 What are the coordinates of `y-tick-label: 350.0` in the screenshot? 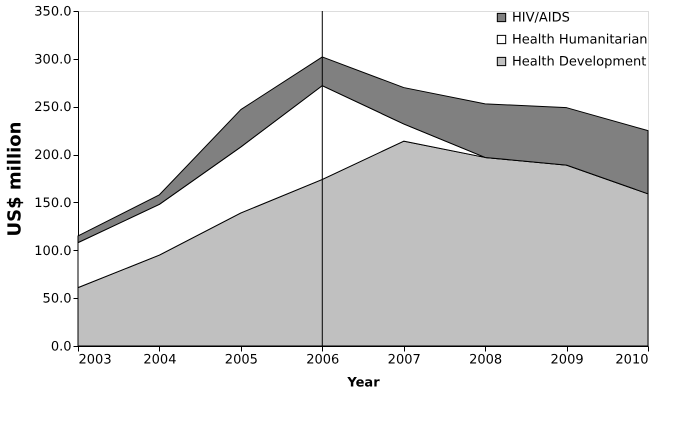 It's located at (53, 12).